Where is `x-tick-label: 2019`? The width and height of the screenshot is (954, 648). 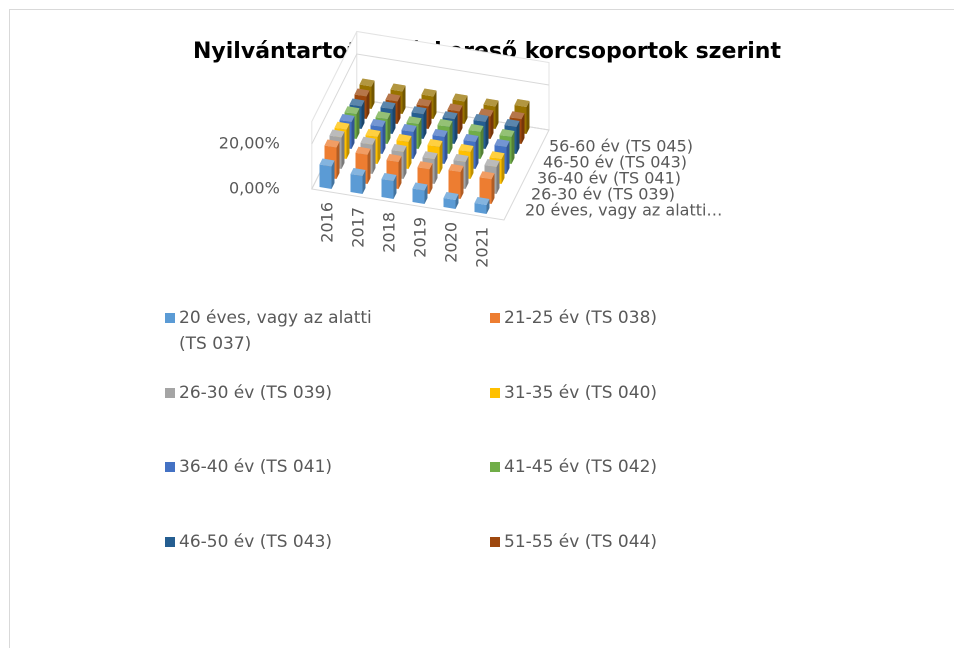
x-tick-label: 2019 is located at coordinates (420, 237).